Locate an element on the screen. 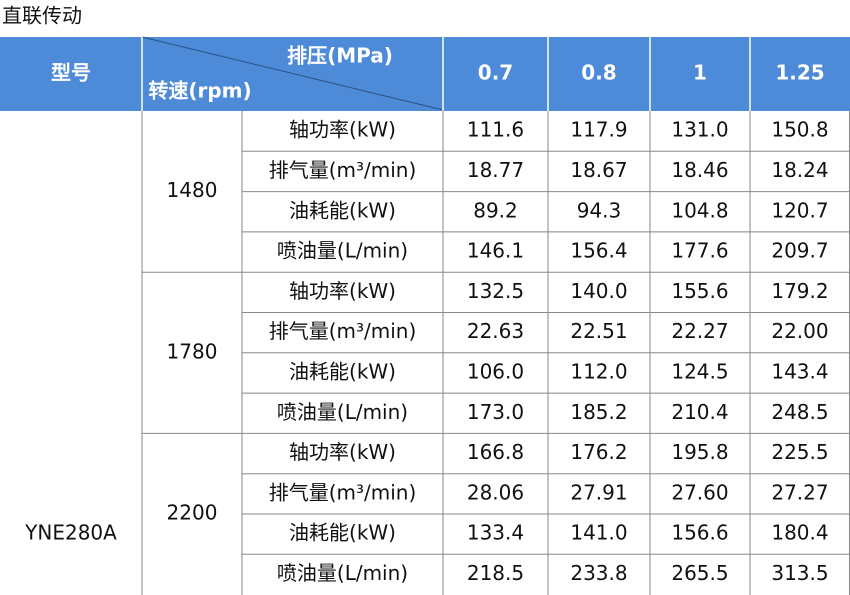 This screenshot has height=595, width=850. value: 180.4 is located at coordinates (799, 533).